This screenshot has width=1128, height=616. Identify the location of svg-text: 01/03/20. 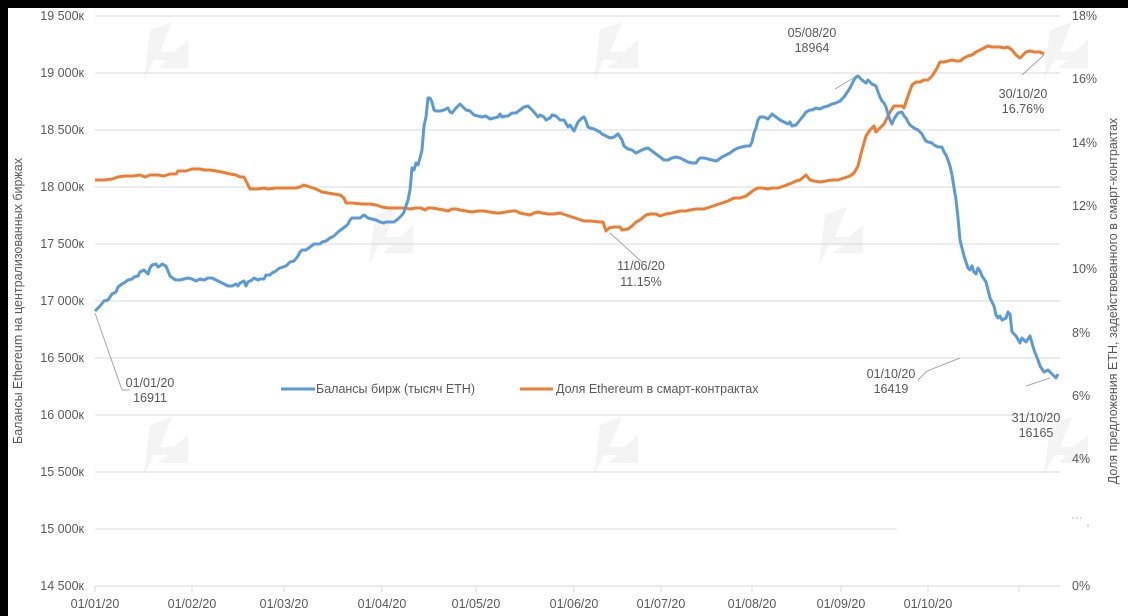
(284, 604).